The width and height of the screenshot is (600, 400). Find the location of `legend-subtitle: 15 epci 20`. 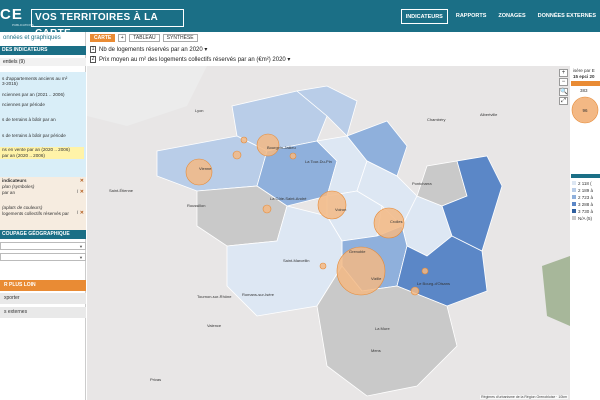

legend-subtitle: 15 epci 20 is located at coordinates (584, 76).